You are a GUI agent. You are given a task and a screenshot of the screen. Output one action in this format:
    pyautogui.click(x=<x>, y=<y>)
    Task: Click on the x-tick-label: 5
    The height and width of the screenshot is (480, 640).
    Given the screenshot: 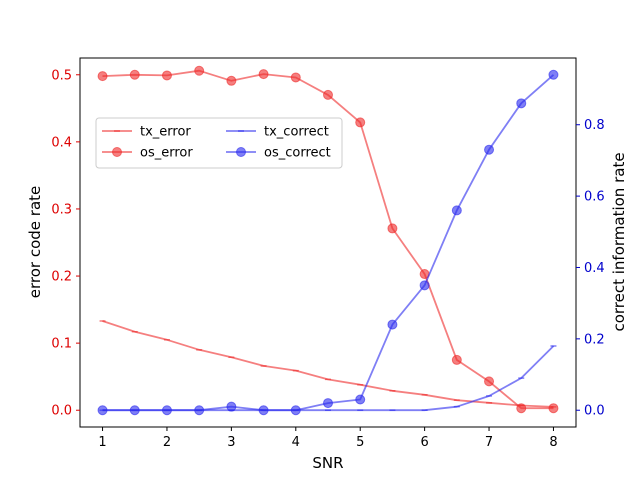 What is the action you would take?
    pyautogui.click(x=360, y=442)
    